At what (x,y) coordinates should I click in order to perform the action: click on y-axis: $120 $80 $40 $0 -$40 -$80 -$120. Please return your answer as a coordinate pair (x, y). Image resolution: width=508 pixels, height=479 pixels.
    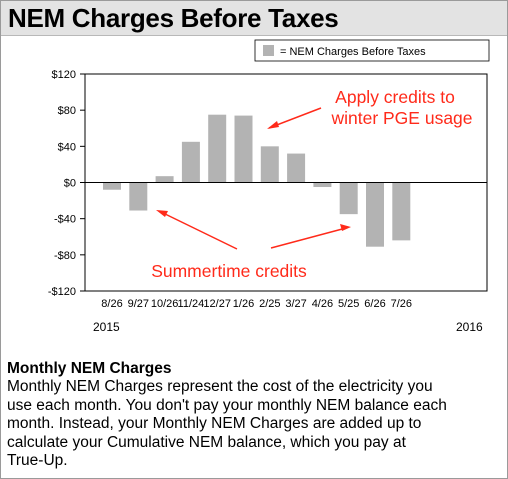
    Looking at the image, I should click on (66, 183).